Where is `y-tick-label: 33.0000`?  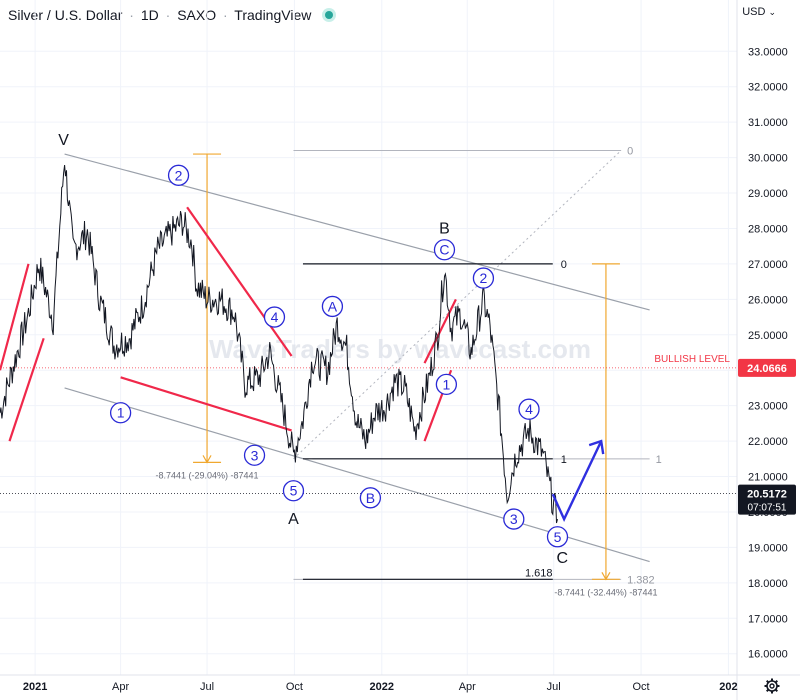
y-tick-label: 33.0000 is located at coordinates (768, 52).